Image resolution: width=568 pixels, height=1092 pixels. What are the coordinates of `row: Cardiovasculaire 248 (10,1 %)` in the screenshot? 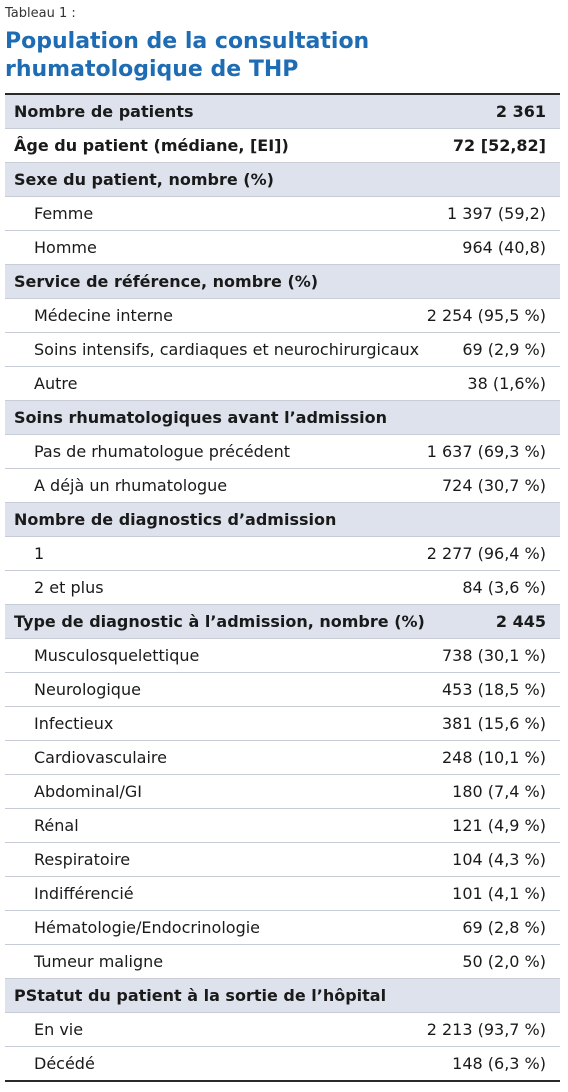 It's located at (282, 758).